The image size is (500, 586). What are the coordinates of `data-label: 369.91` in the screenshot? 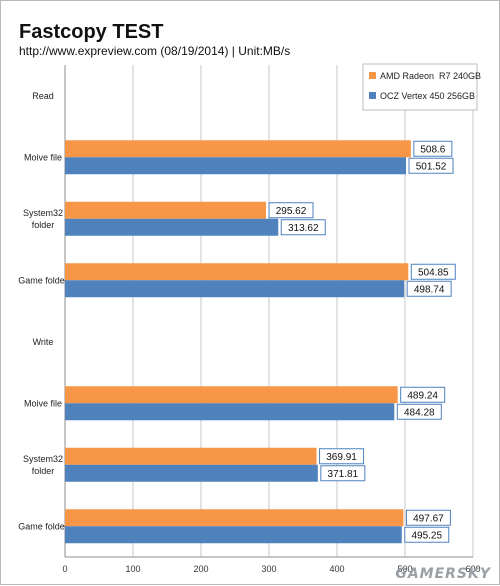 It's located at (341, 457).